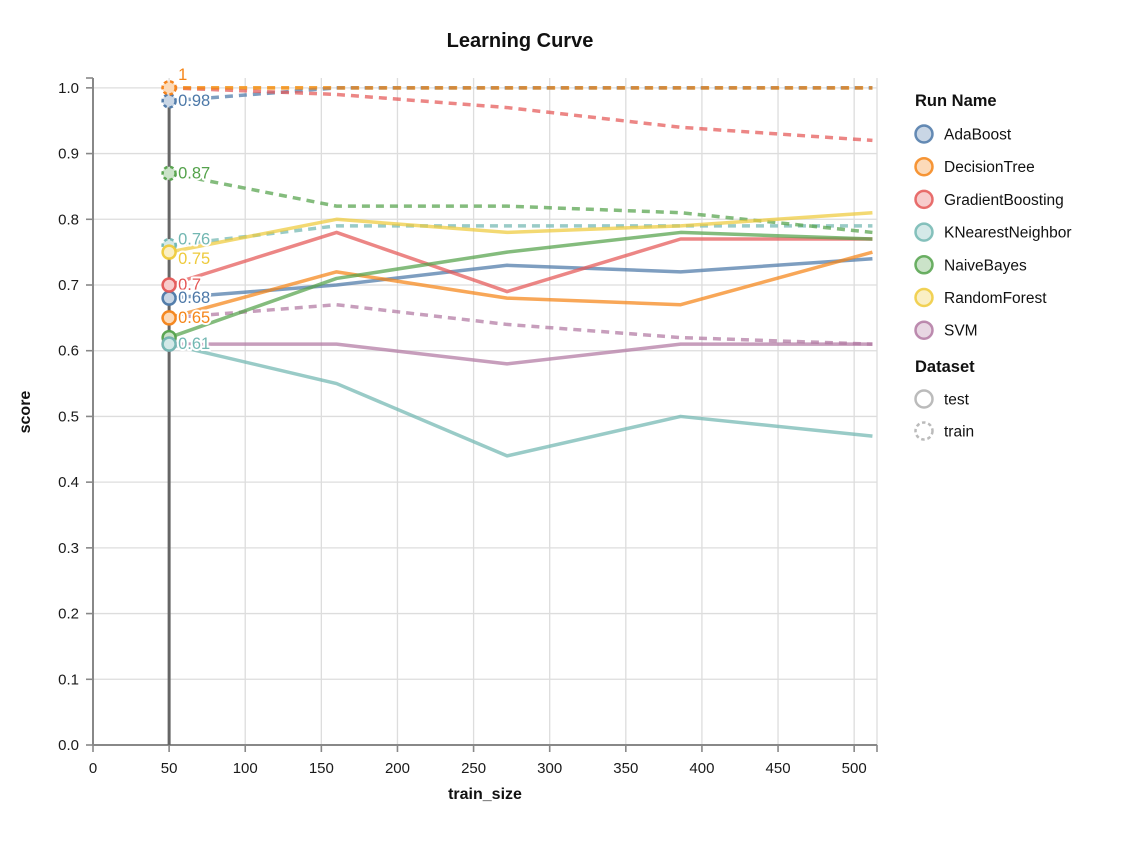 The height and width of the screenshot is (842, 1136). I want to click on y-tick-label: 0.6, so click(68, 351).